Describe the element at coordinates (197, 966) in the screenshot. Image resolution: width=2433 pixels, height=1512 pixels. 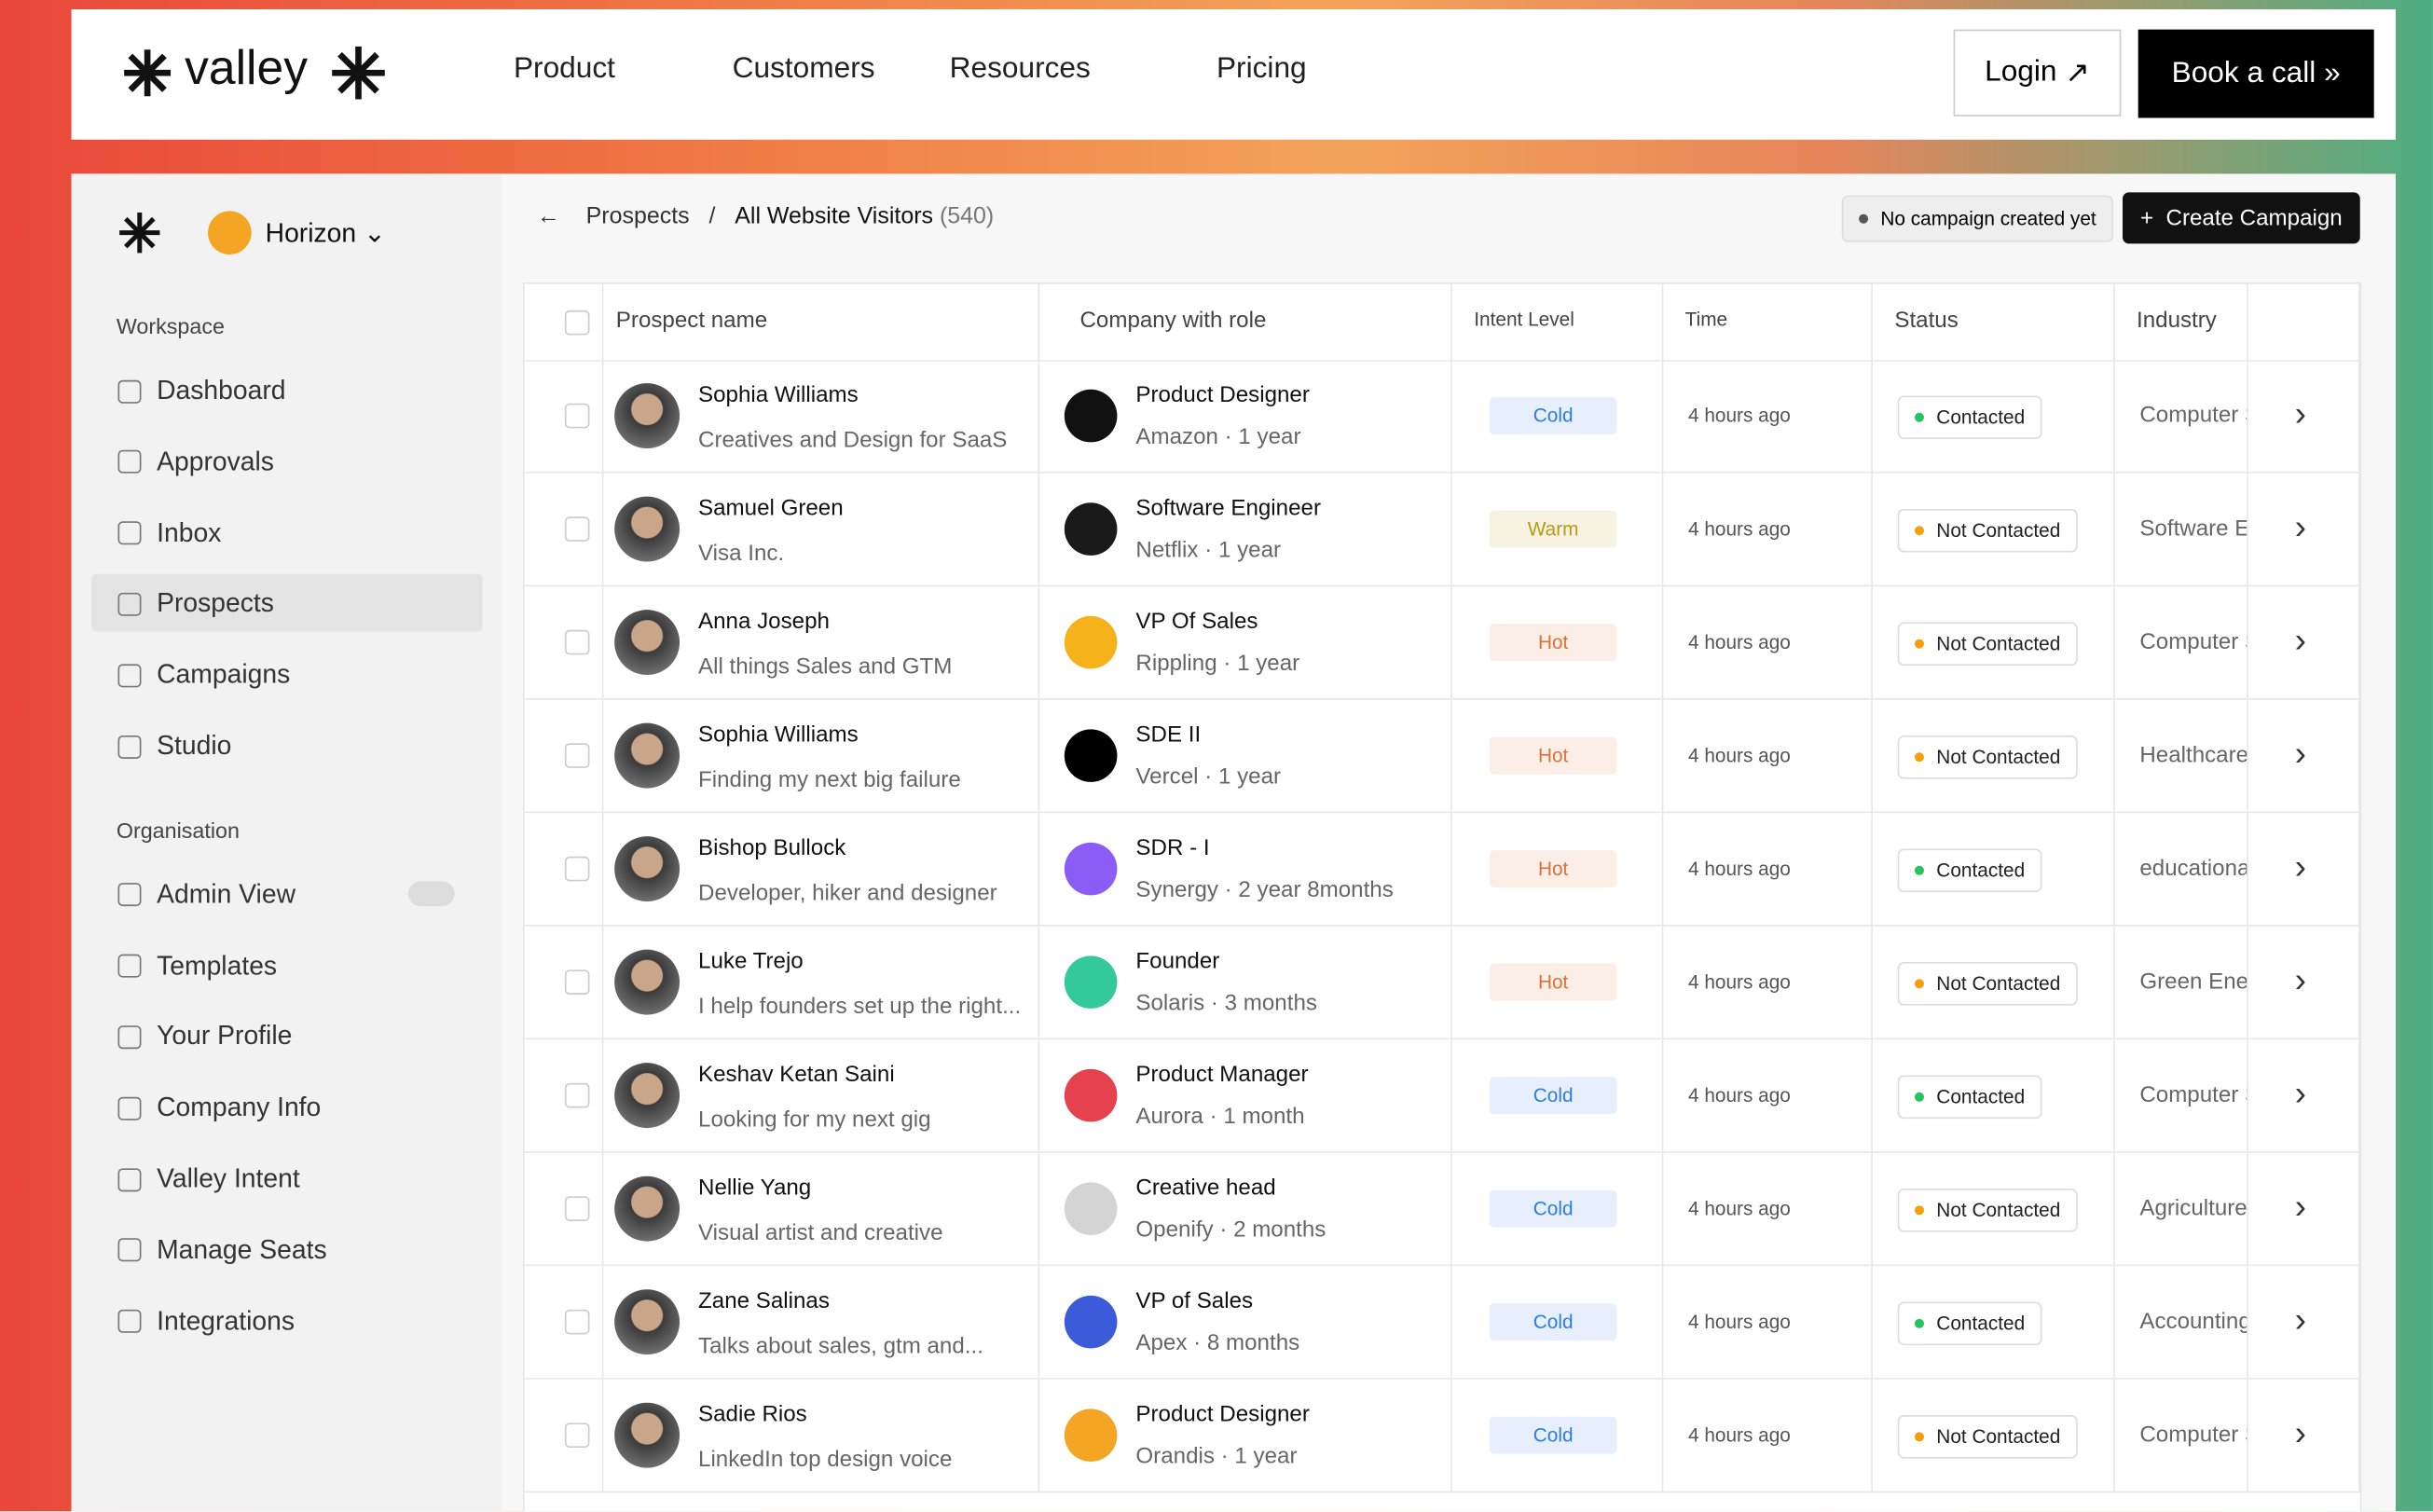
I see `nav-item: Templates` at that location.